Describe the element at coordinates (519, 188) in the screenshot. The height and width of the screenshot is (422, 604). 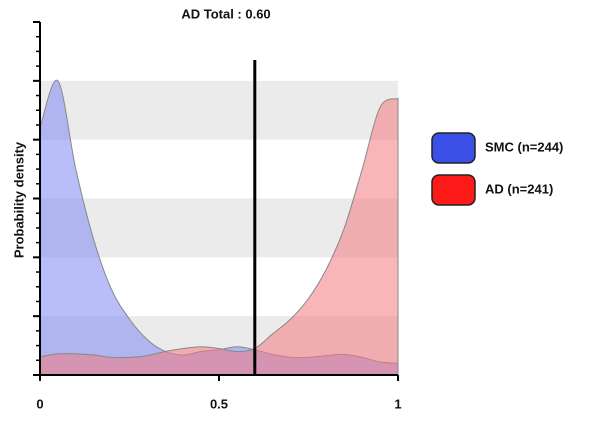
I see `legend-label: AD (n=241)` at that location.